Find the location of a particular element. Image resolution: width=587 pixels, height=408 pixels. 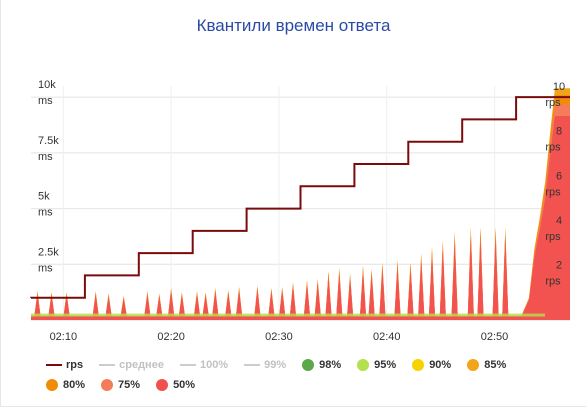

legend-item: 98% is located at coordinates (322, 364).